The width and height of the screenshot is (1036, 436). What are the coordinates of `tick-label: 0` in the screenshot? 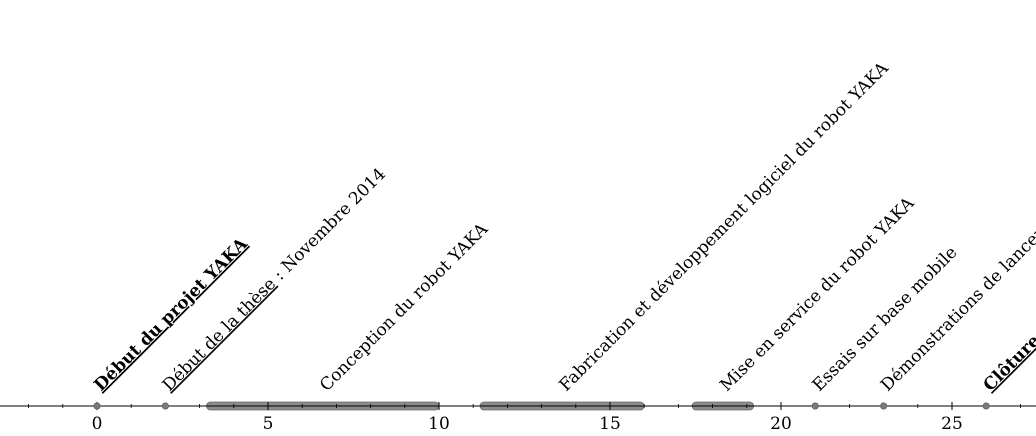 It's located at (97, 424).